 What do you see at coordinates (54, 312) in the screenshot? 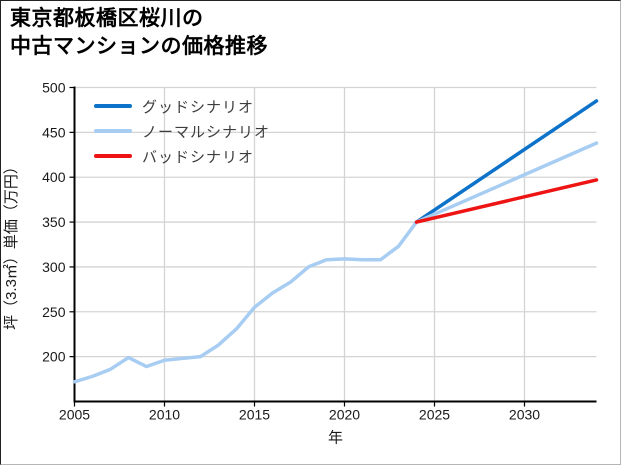
I see `y-tick-label: 250` at bounding box center [54, 312].